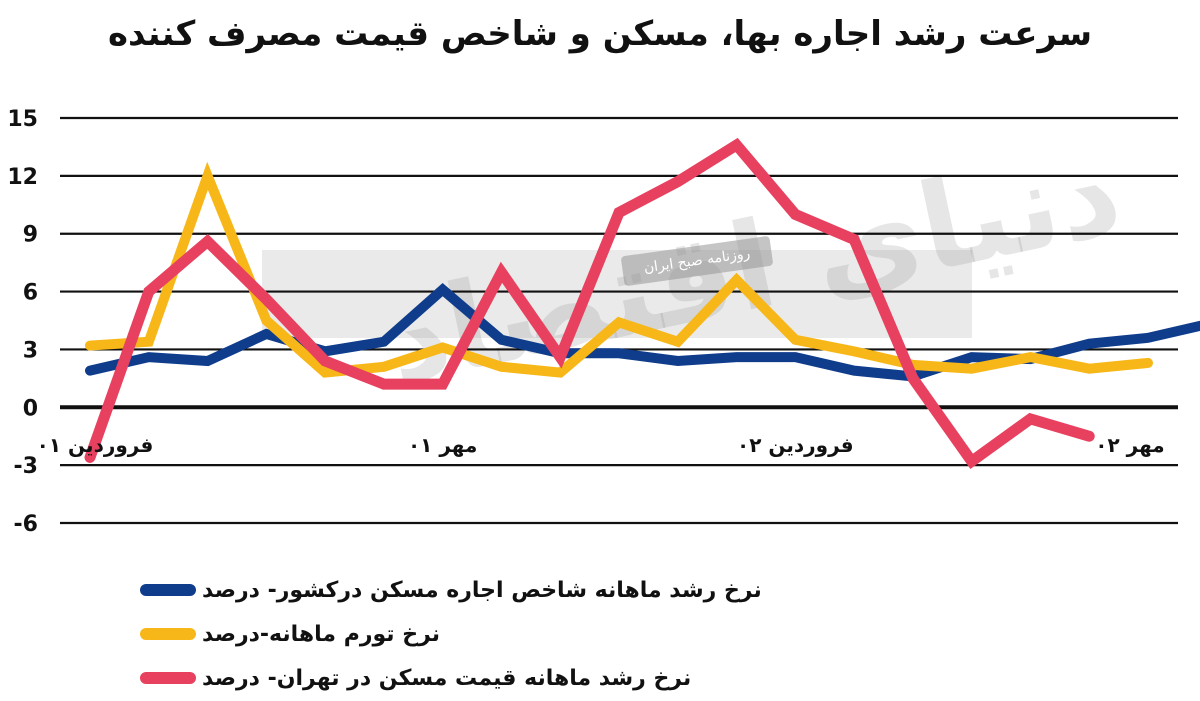  Describe the element at coordinates (795, 445) in the screenshot. I see `x-tick-label: فروردین ۰۲` at that location.